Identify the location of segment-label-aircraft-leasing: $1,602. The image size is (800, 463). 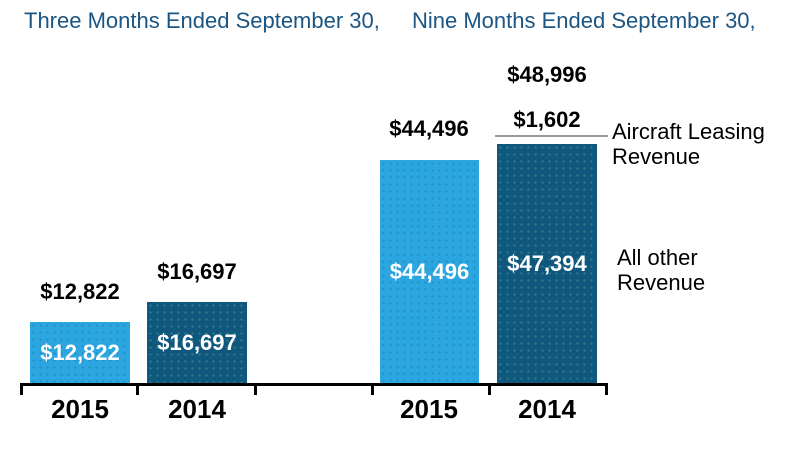
(547, 119).